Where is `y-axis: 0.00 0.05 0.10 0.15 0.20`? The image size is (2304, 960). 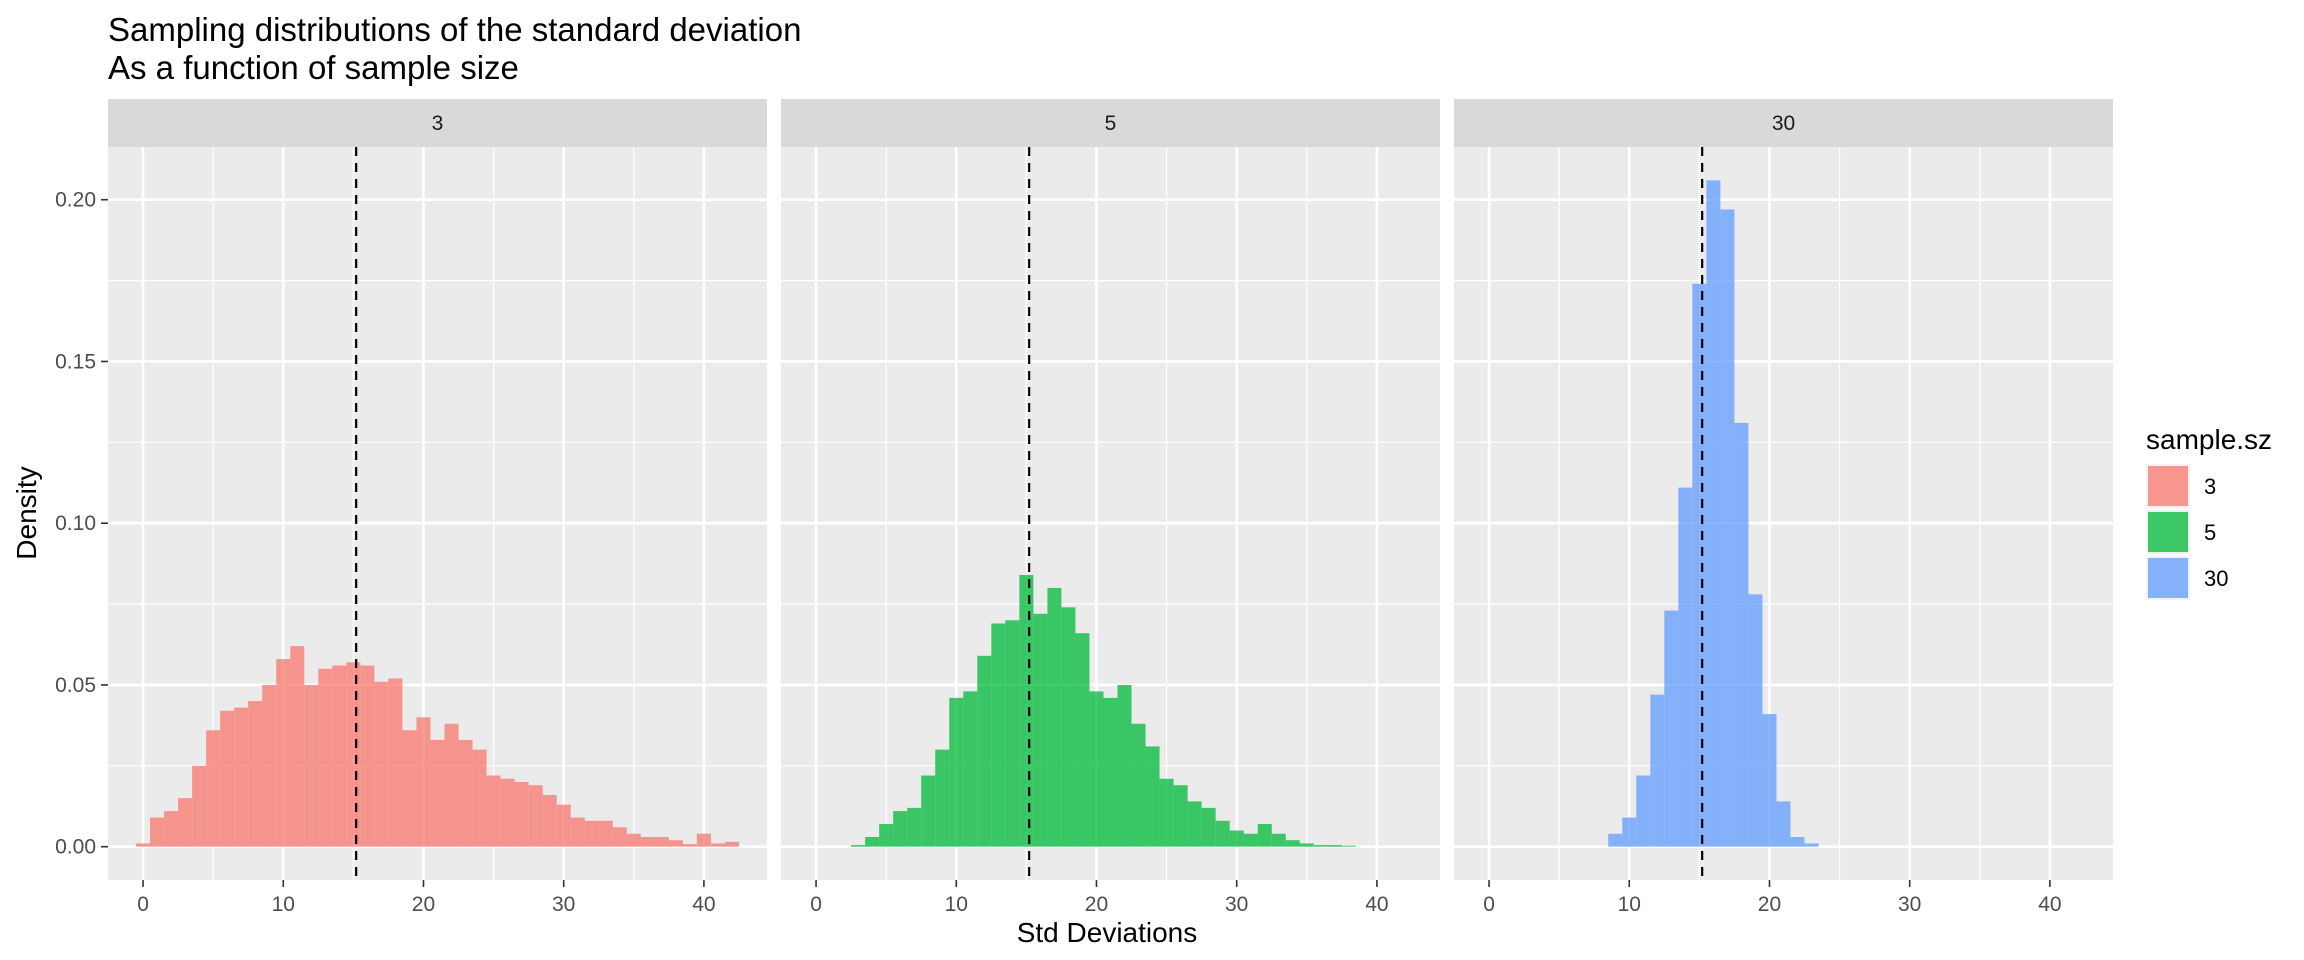 y-axis: 0.00 0.05 0.10 0.15 0.20 is located at coordinates (81, 524).